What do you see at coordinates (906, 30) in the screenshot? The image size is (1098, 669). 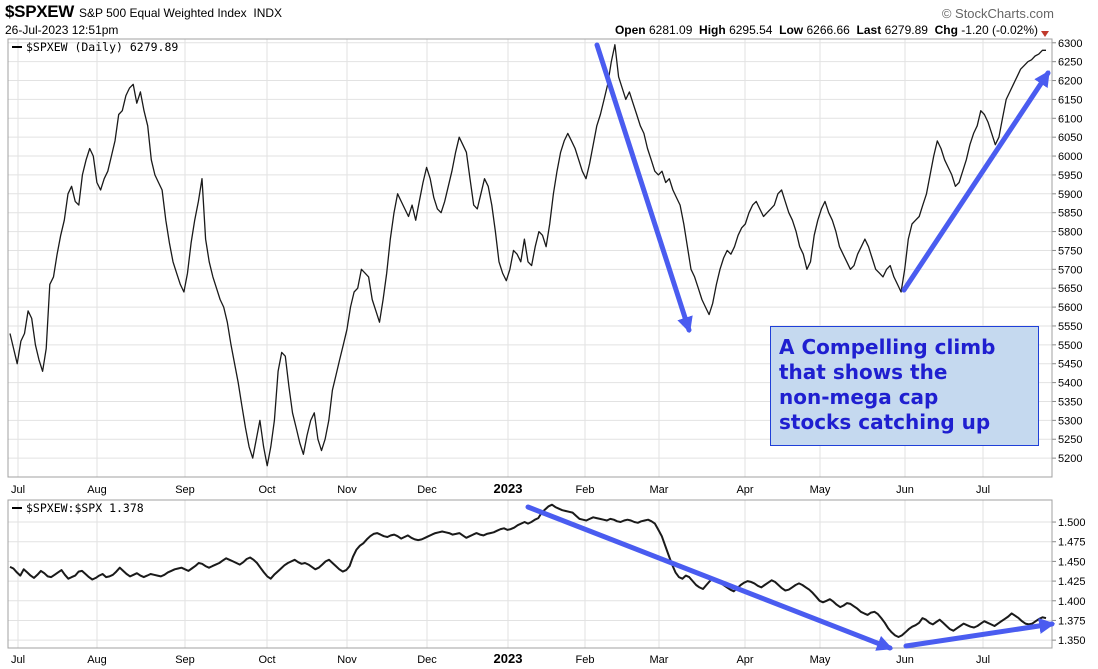 I see `last-value: 6279.89` at bounding box center [906, 30].